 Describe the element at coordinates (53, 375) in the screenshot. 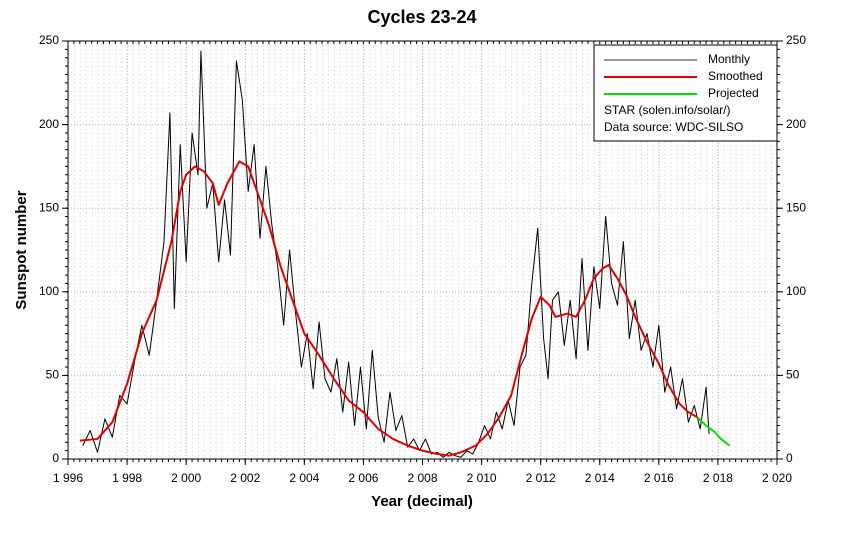

I see `y-tick-label: 50` at that location.